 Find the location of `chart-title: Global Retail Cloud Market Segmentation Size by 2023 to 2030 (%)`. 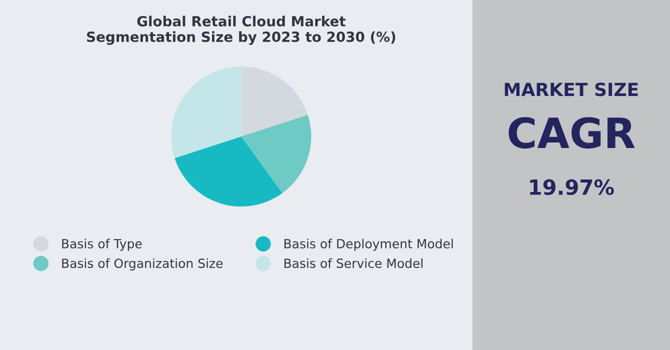

chart-title: Global Retail Cloud Market Segmentation Size by 2023 to 2030 (%) is located at coordinates (241, 30).